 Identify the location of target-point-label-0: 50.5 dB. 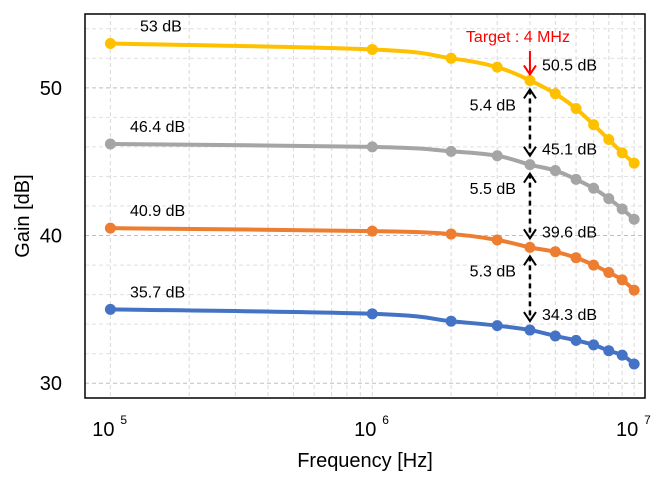
(569, 65).